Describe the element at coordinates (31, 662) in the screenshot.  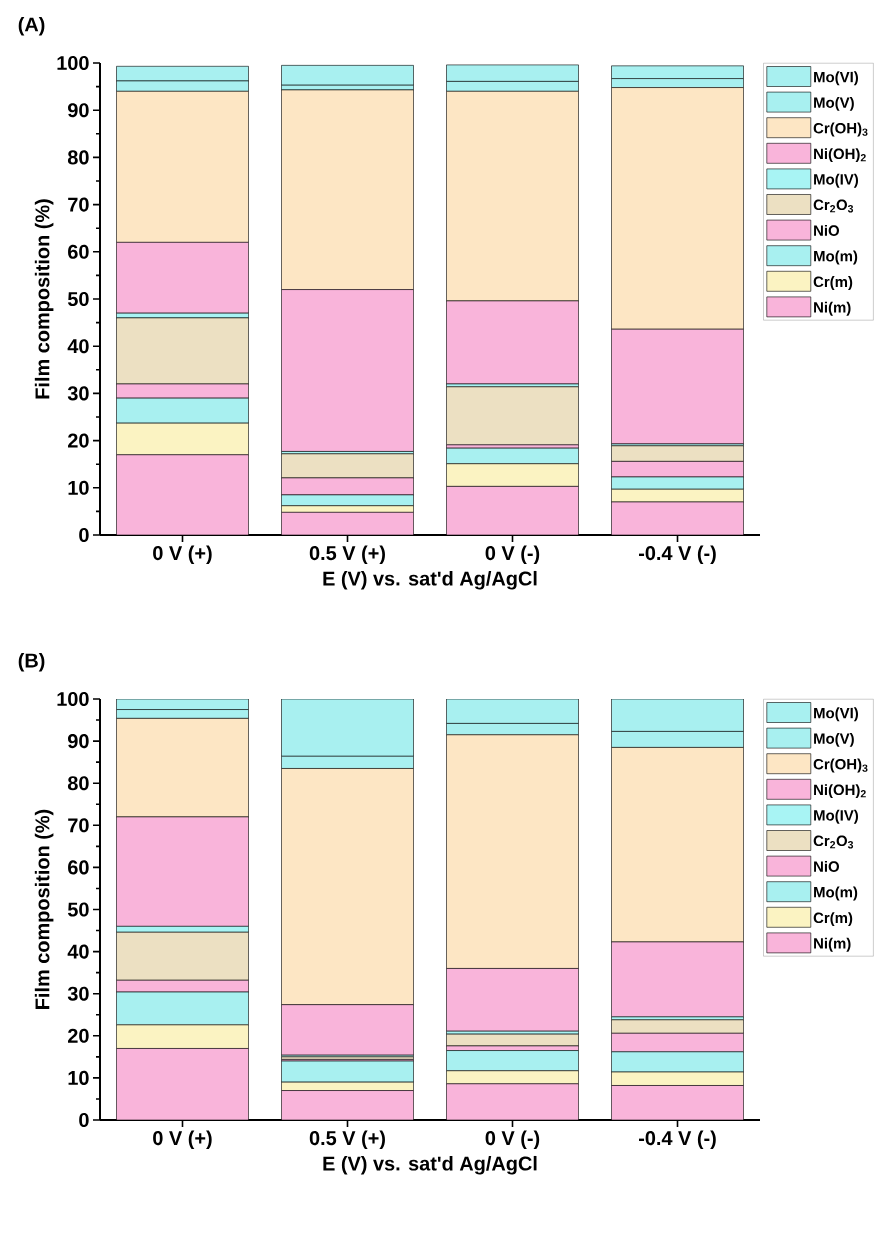
I see `chart-title: (B)` at that location.